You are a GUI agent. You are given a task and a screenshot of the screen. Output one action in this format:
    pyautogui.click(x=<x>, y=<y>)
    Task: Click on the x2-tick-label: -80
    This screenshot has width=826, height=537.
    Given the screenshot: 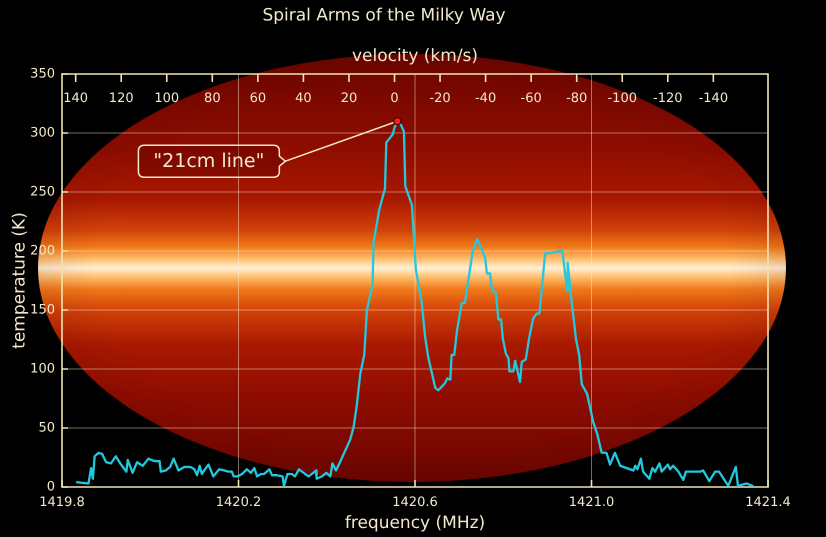 What is the action you would take?
    pyautogui.click(x=577, y=98)
    